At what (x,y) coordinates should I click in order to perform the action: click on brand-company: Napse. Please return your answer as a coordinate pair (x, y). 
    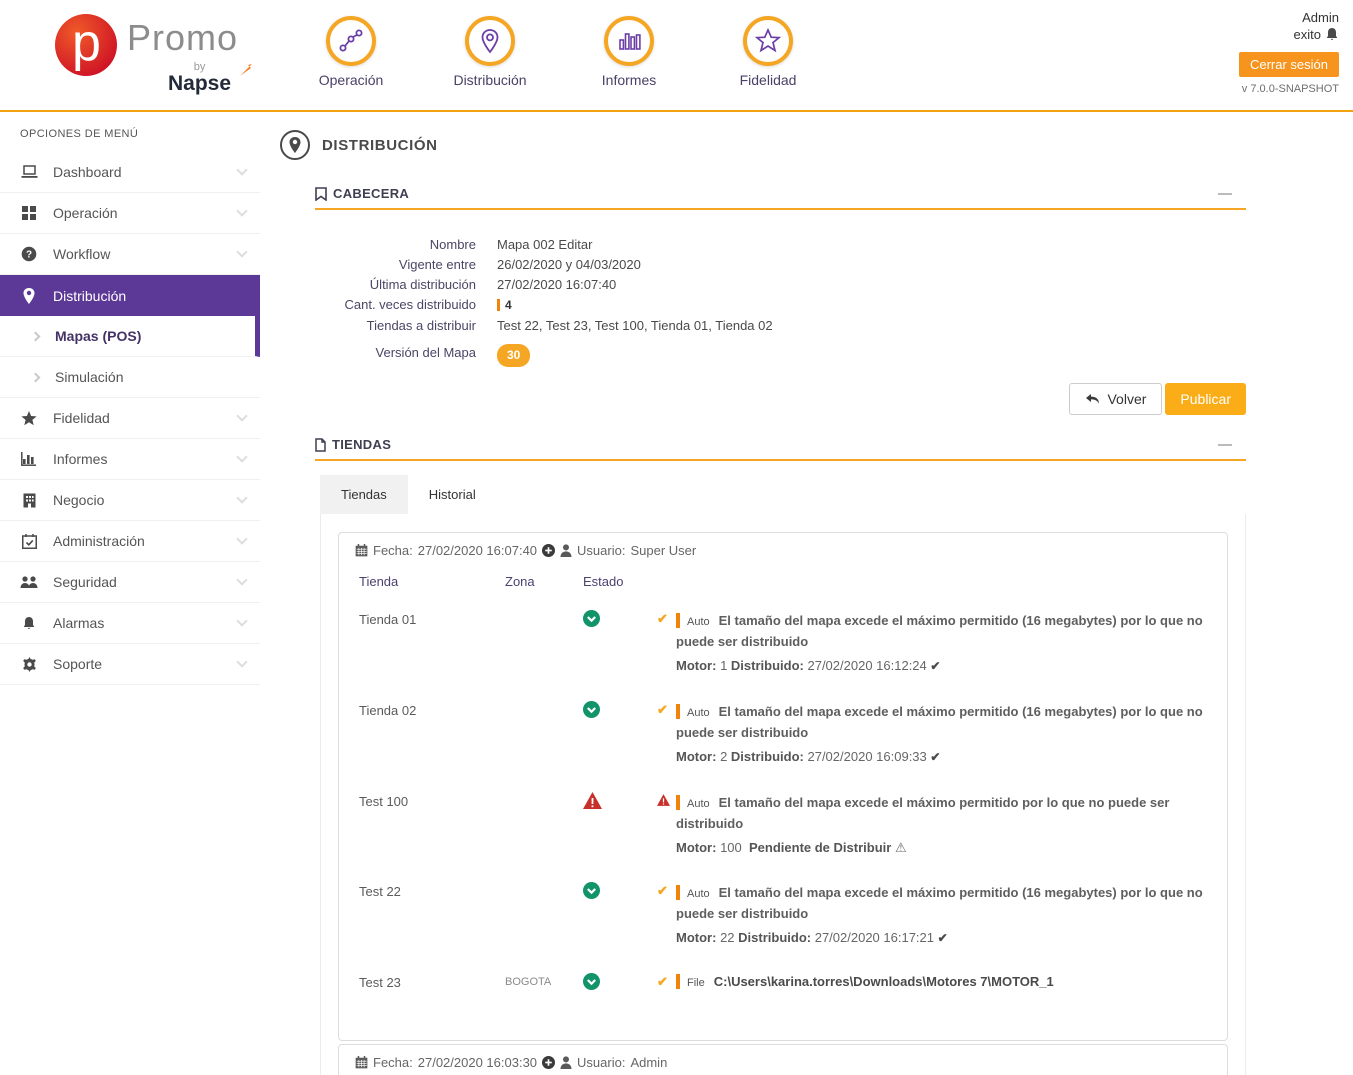
    Looking at the image, I should click on (207, 80).